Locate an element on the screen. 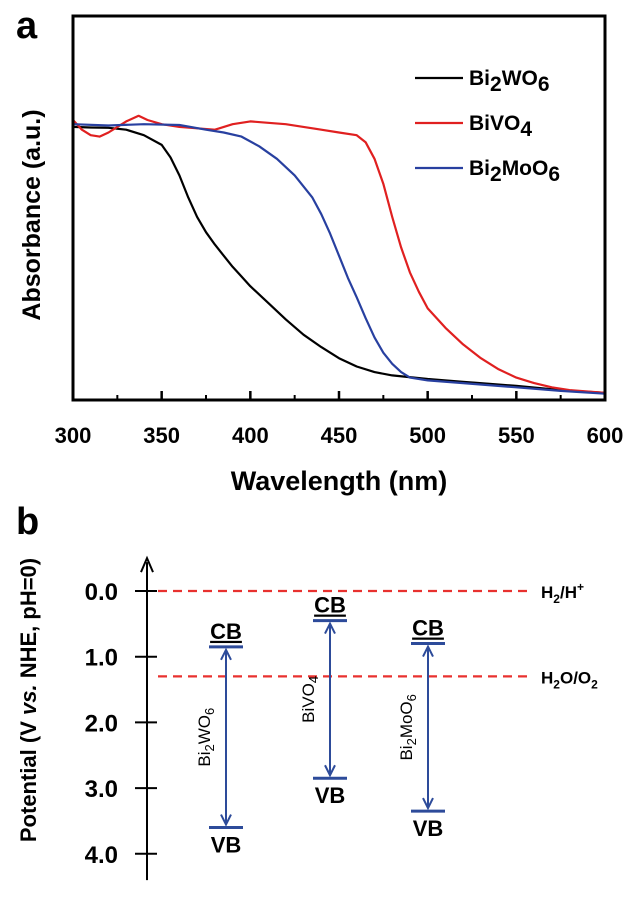  x-tick-label: 600 is located at coordinates (605, 435).